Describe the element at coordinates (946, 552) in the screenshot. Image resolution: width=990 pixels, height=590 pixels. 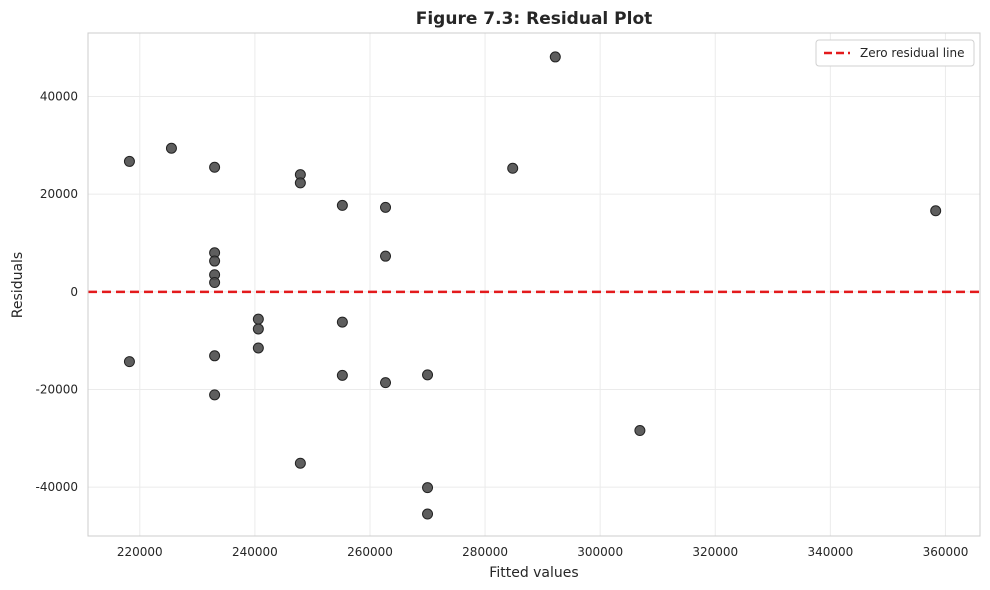
I see `x-tick-label: 360000` at that location.